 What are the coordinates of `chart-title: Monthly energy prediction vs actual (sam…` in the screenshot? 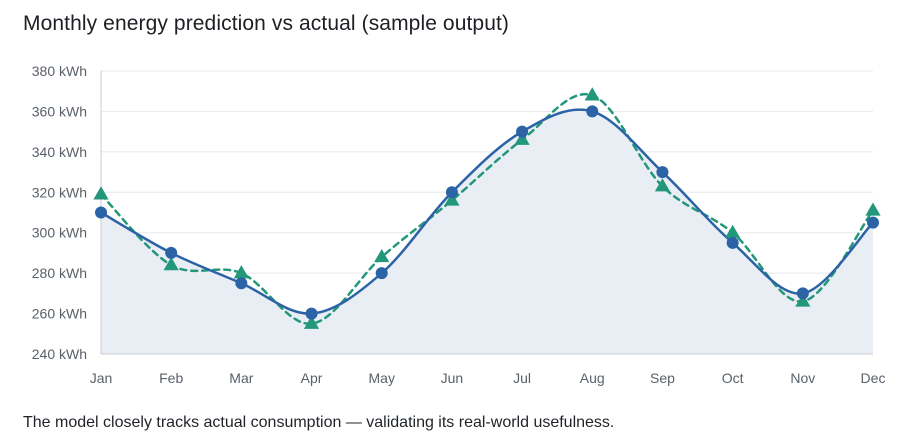 It's located at (266, 23).